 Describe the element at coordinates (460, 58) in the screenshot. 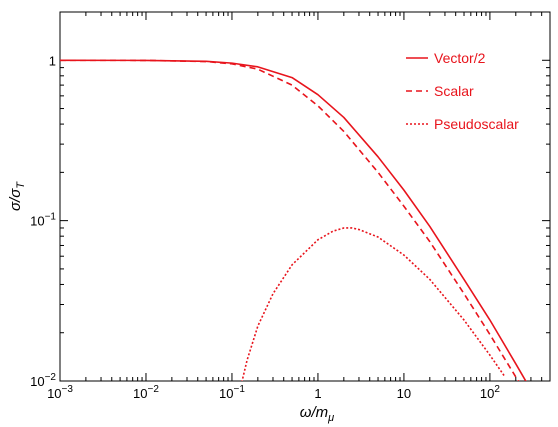

I see `legend-label: Vector/2` at that location.